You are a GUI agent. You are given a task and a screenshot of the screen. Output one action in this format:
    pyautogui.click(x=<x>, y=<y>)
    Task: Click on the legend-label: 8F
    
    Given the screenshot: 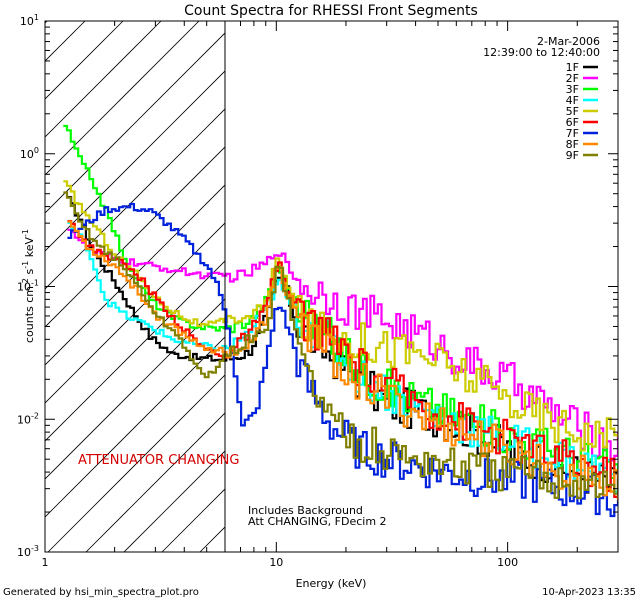 What is the action you would take?
    pyautogui.click(x=572, y=144)
    